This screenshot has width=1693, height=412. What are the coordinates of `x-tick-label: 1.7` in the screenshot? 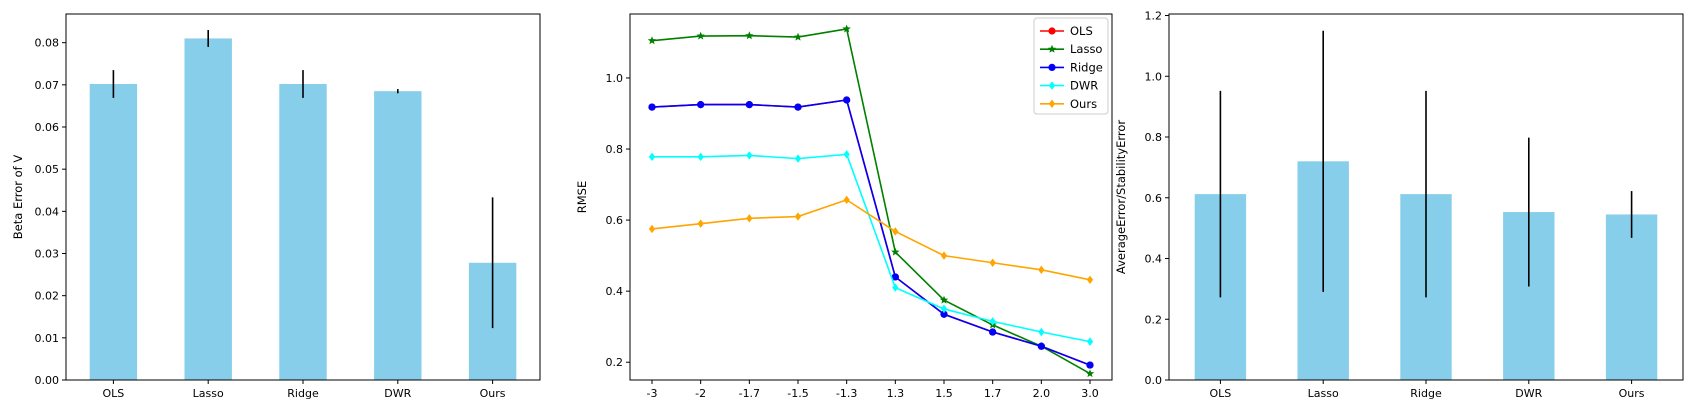 It's located at (993, 393).